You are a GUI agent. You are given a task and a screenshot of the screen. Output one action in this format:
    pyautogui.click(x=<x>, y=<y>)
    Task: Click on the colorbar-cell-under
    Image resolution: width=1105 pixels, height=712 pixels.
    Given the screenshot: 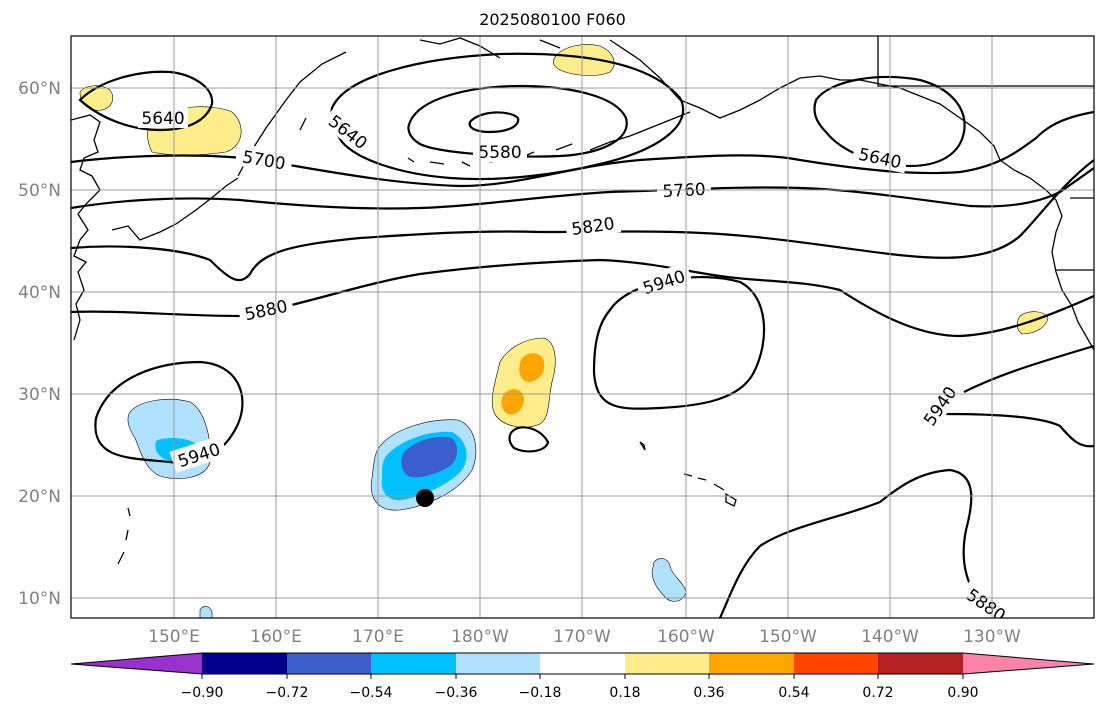 What is the action you would take?
    pyautogui.click(x=136, y=663)
    